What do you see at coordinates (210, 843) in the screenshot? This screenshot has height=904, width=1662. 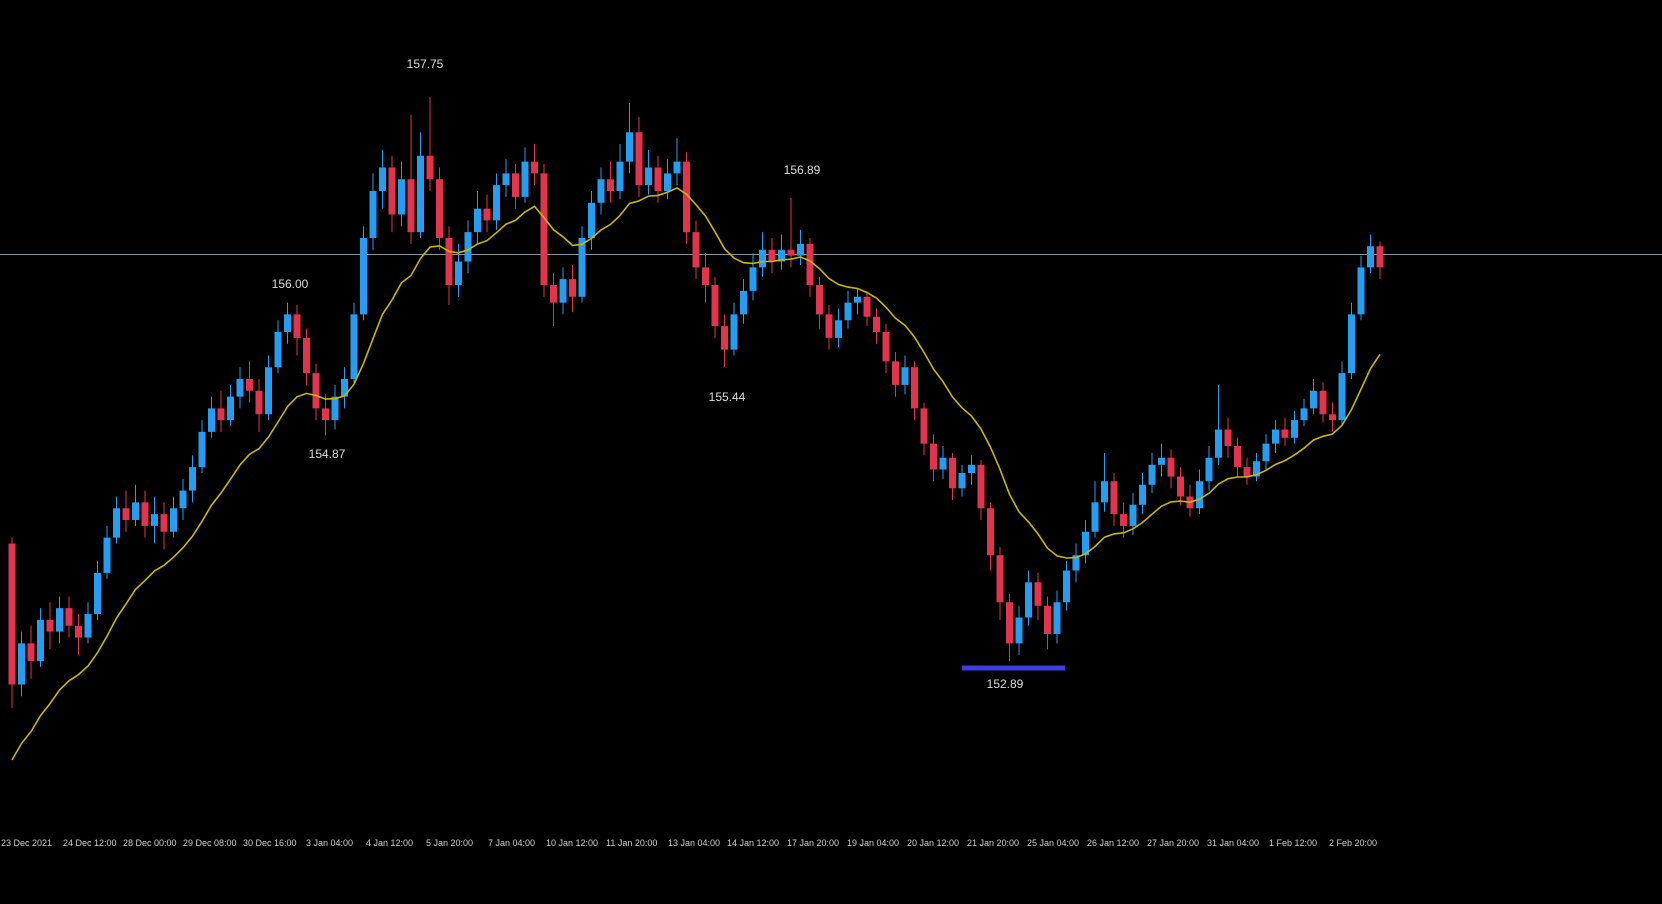 I see `x-axis-label: 29 Dec 08:00` at bounding box center [210, 843].